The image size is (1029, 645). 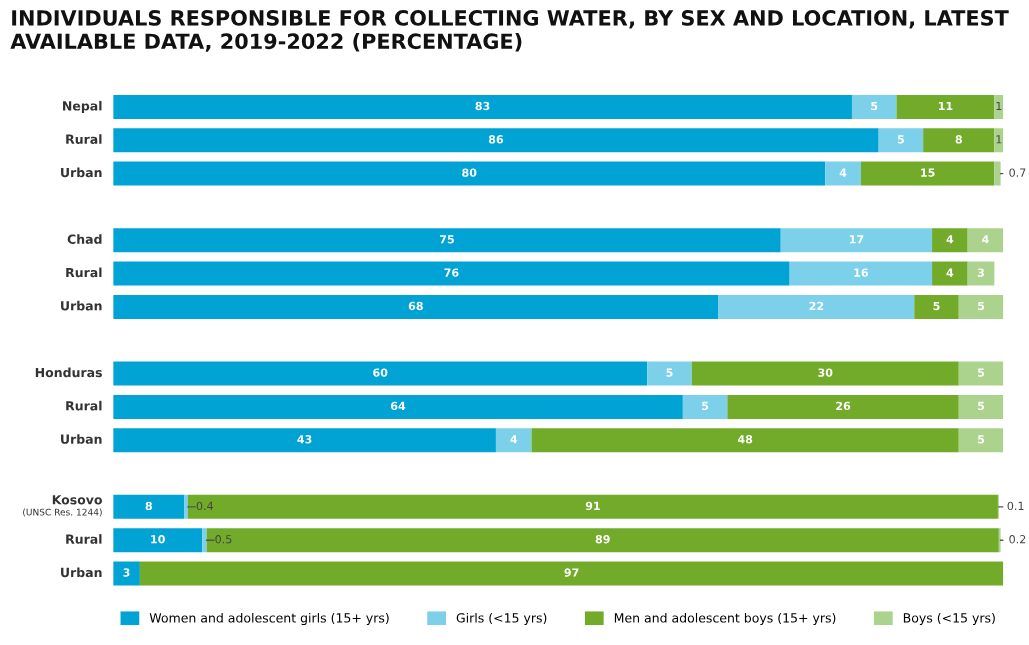 What do you see at coordinates (415, 306) in the screenshot?
I see `data-label: 68` at bounding box center [415, 306].